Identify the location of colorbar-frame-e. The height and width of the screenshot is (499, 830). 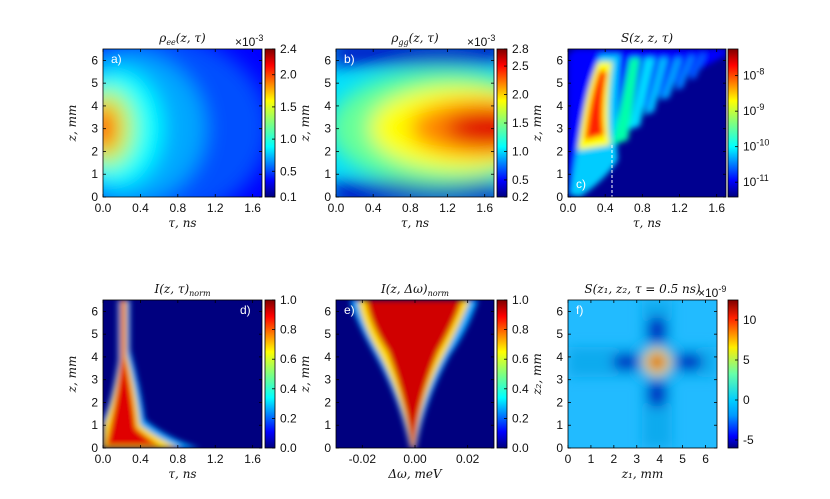
(502, 374).